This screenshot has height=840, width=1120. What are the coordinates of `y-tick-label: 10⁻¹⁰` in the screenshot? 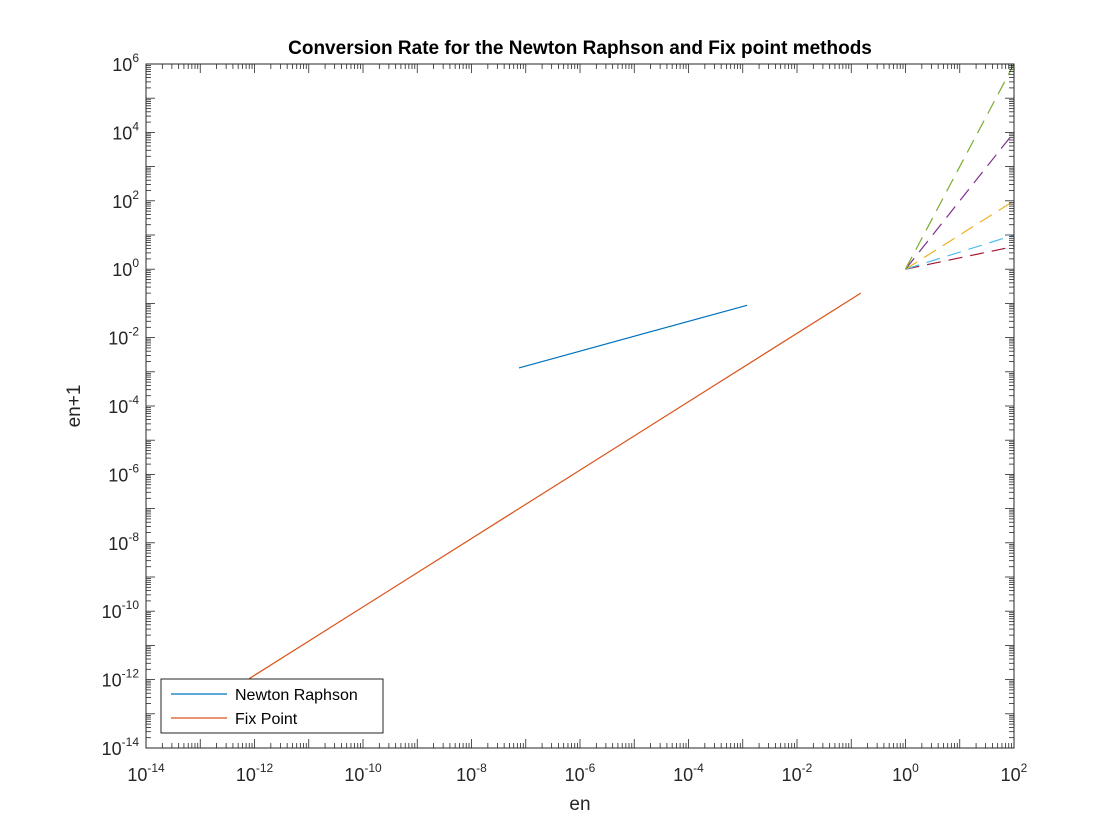 It's located at (121, 610).